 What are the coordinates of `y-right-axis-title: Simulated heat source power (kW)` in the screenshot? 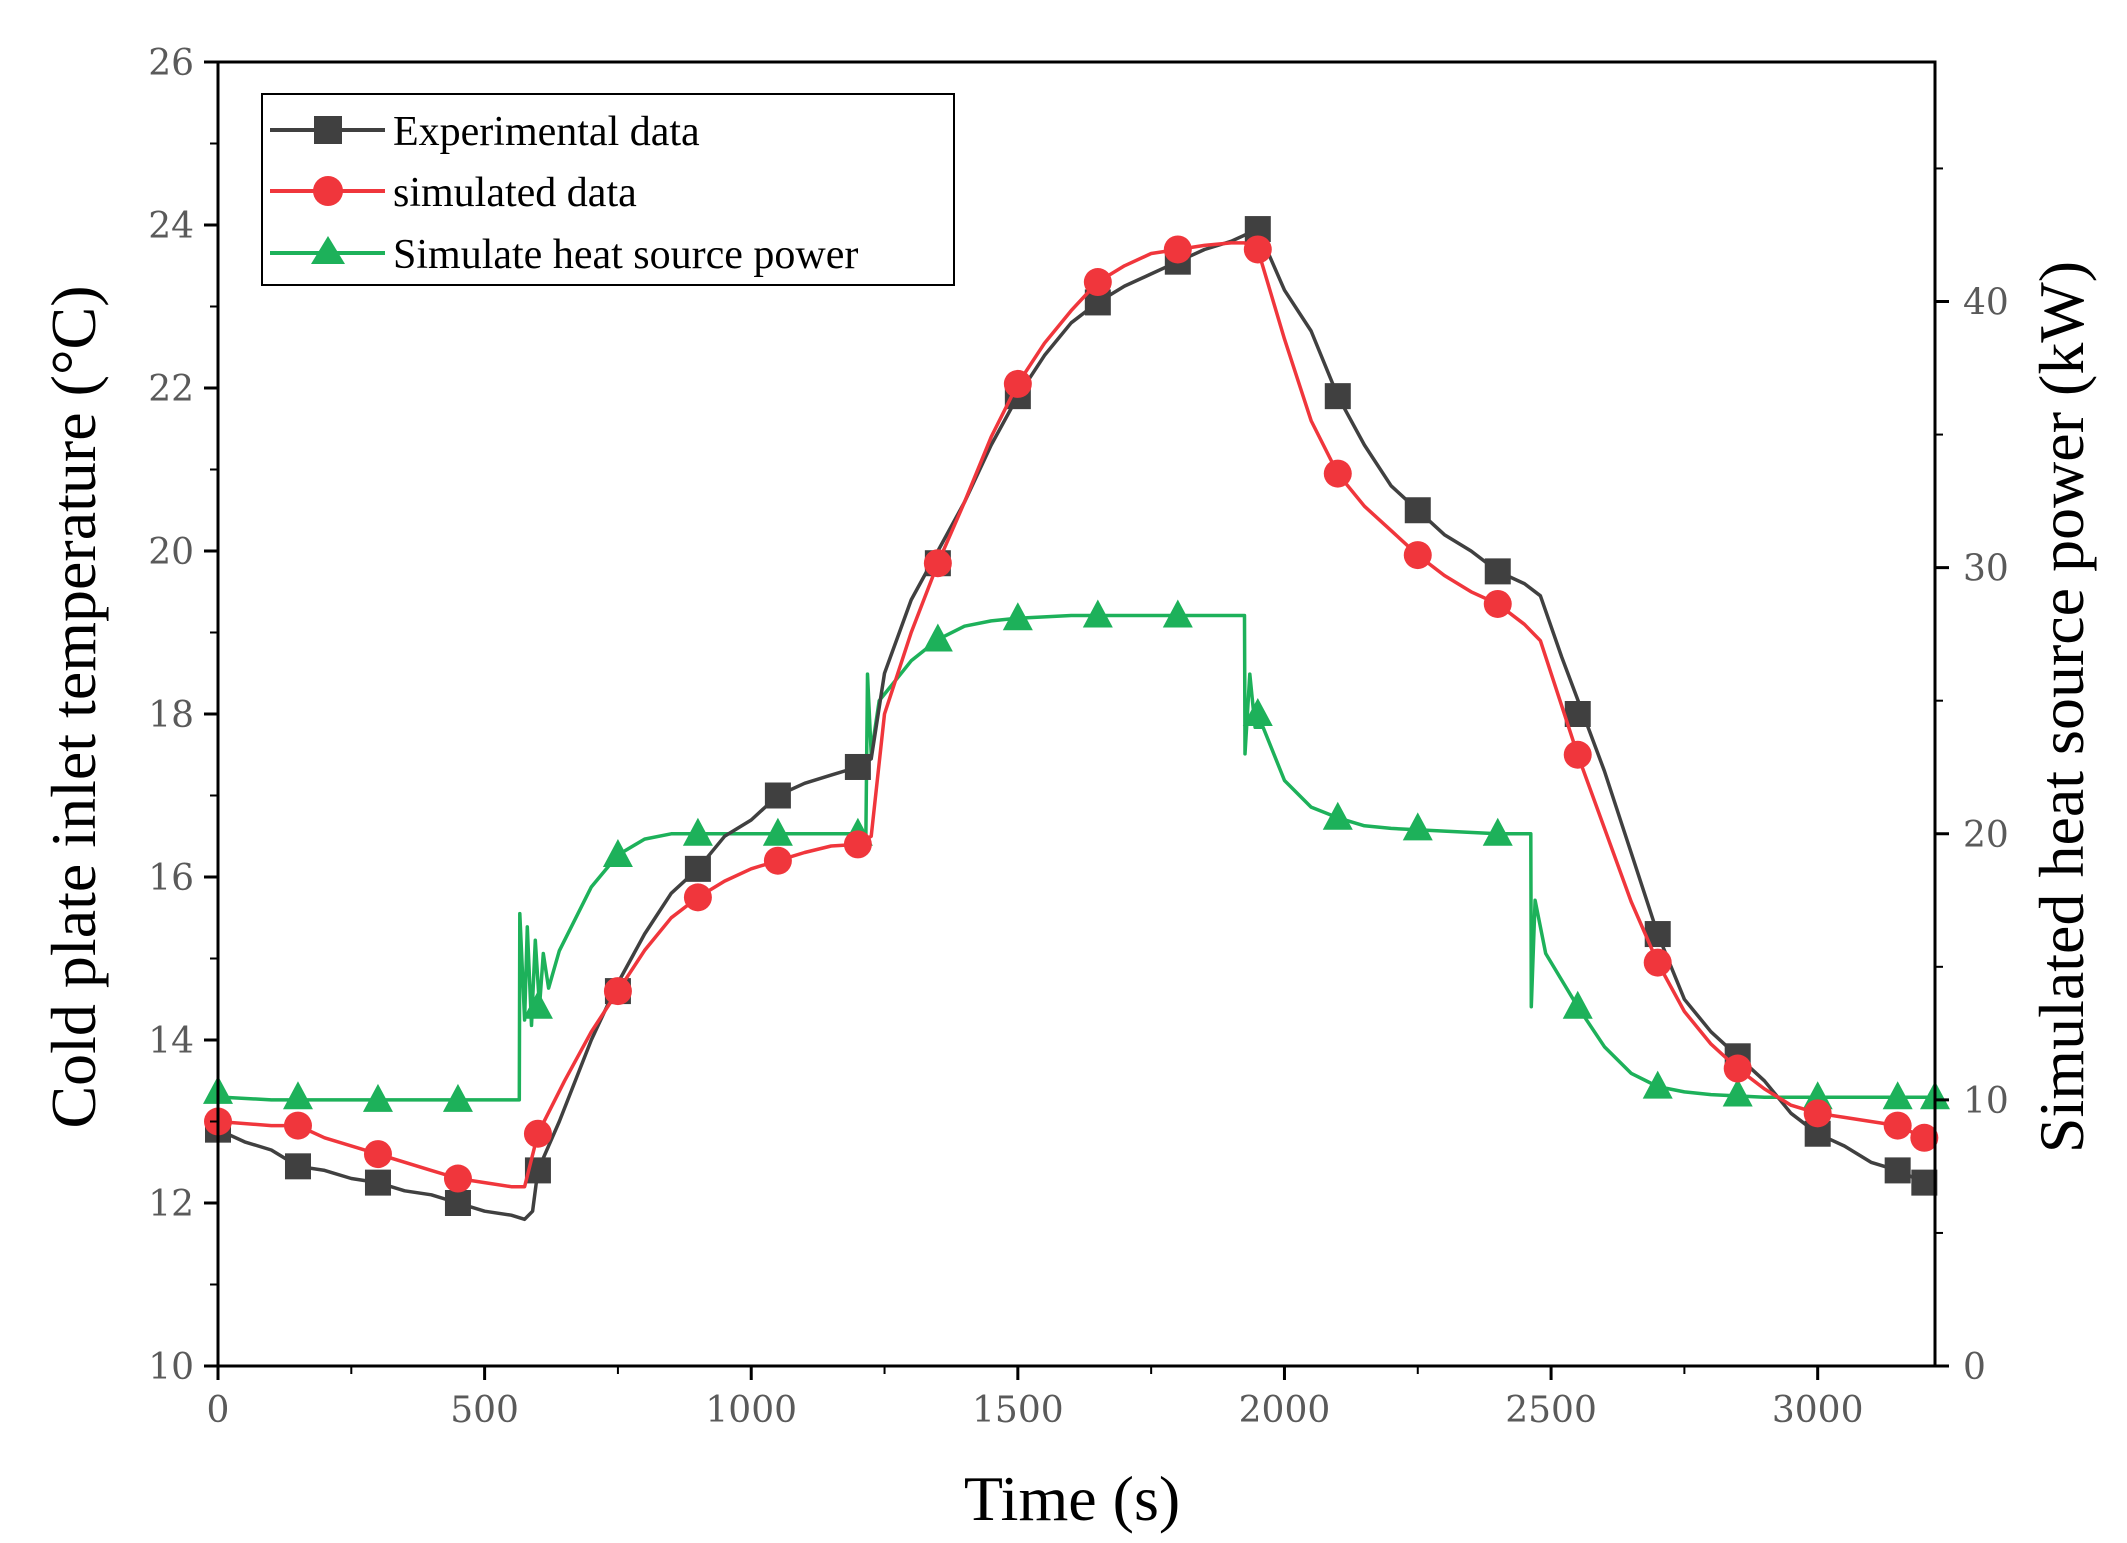 It's located at (2061, 707).